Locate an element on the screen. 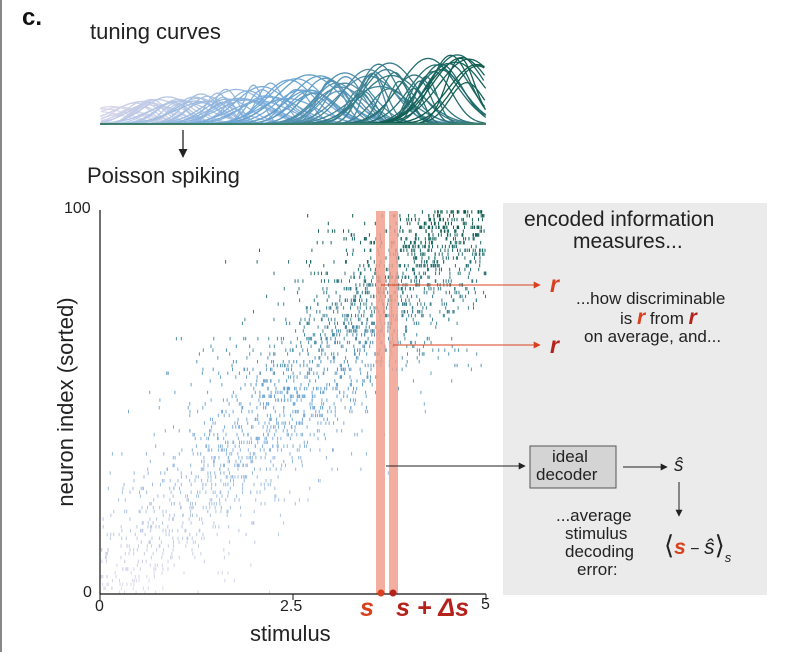 The image size is (790, 654). info-title-line1: encoded information is located at coordinates (619, 219).